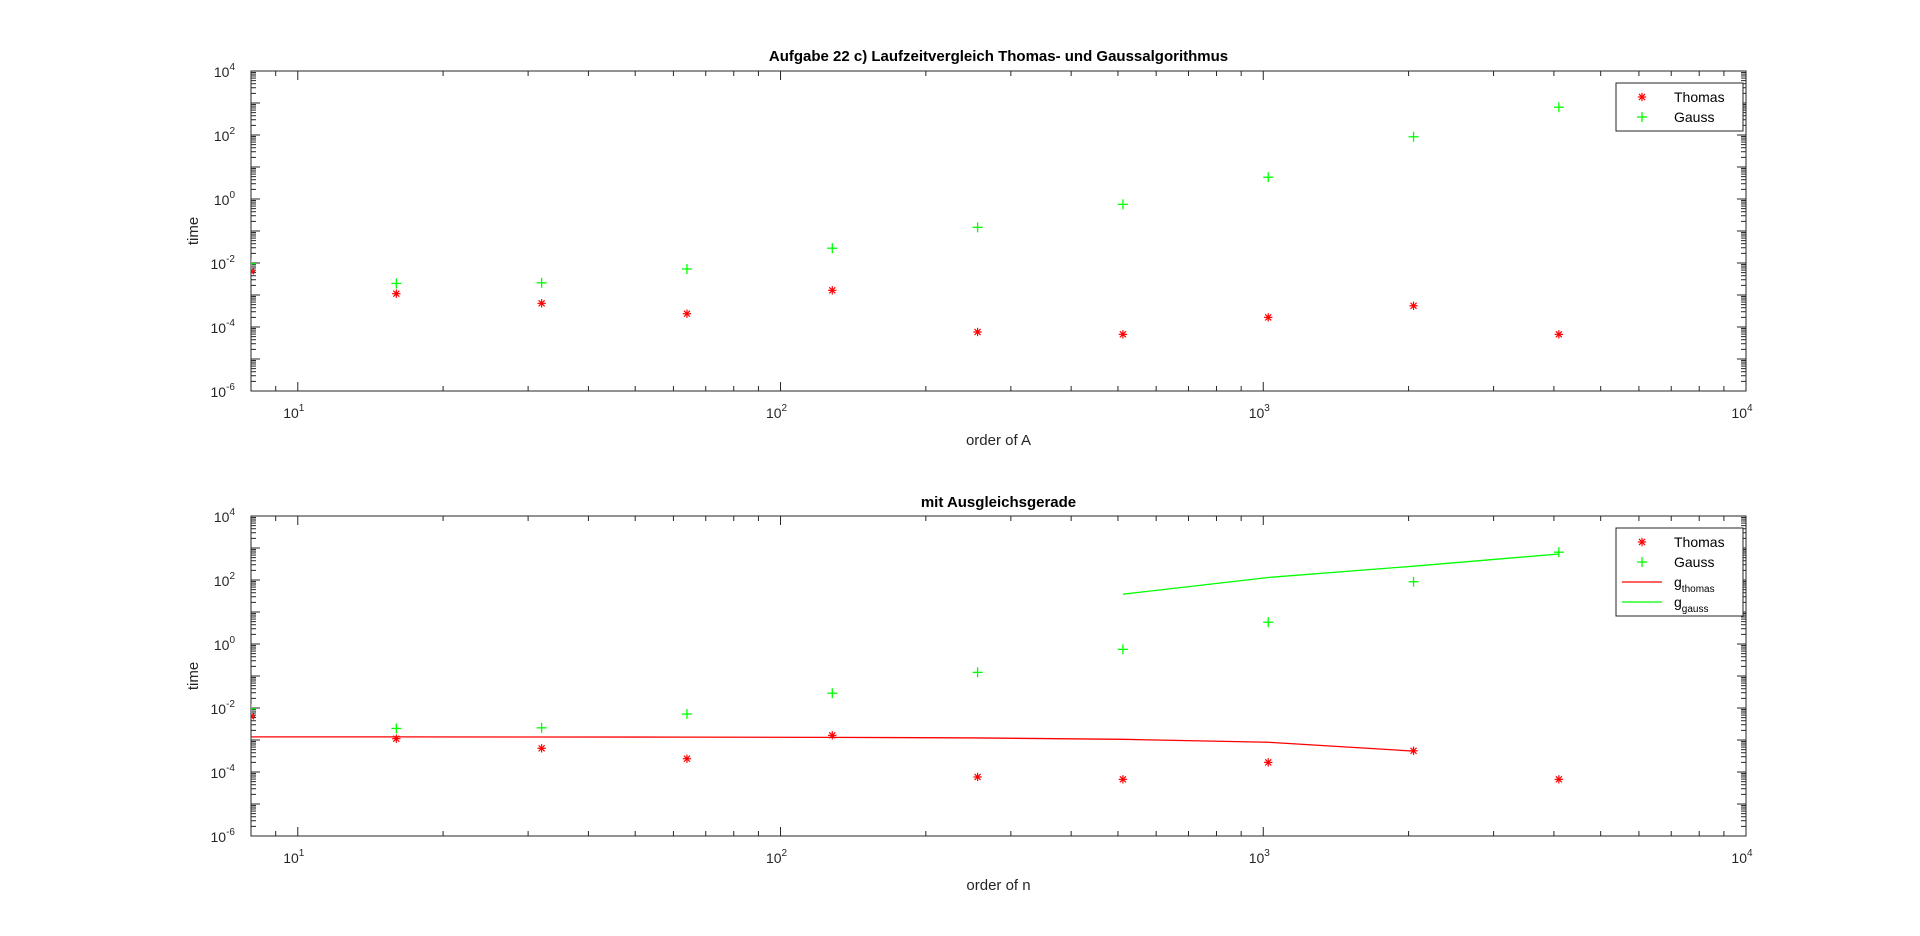 The width and height of the screenshot is (1920, 936). I want to click on series-line-g-thomas, so click(832, 744).